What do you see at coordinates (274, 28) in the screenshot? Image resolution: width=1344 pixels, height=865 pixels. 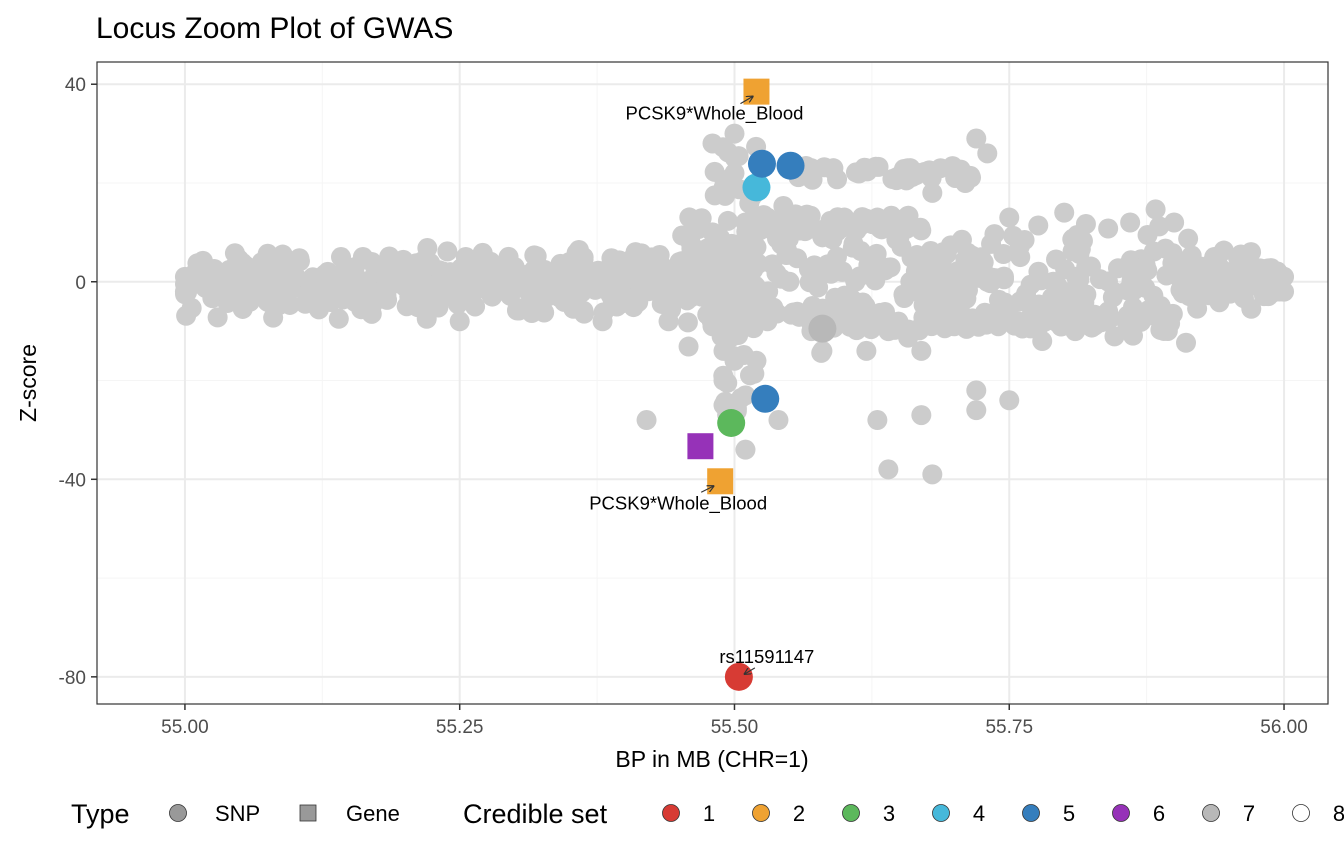 I see `chart-title: Locus Zoom Plot of GWAS` at bounding box center [274, 28].